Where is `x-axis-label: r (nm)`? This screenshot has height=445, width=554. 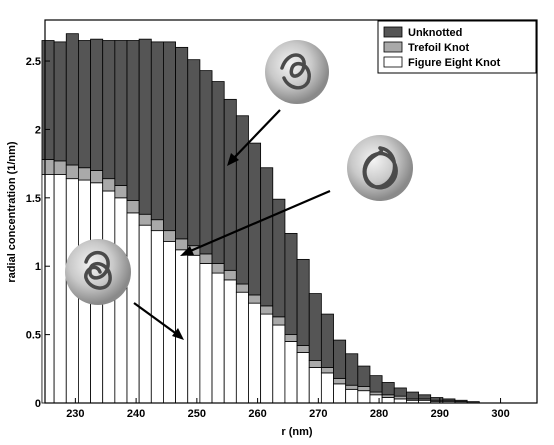 x-axis-label: r (nm) is located at coordinates (297, 432).